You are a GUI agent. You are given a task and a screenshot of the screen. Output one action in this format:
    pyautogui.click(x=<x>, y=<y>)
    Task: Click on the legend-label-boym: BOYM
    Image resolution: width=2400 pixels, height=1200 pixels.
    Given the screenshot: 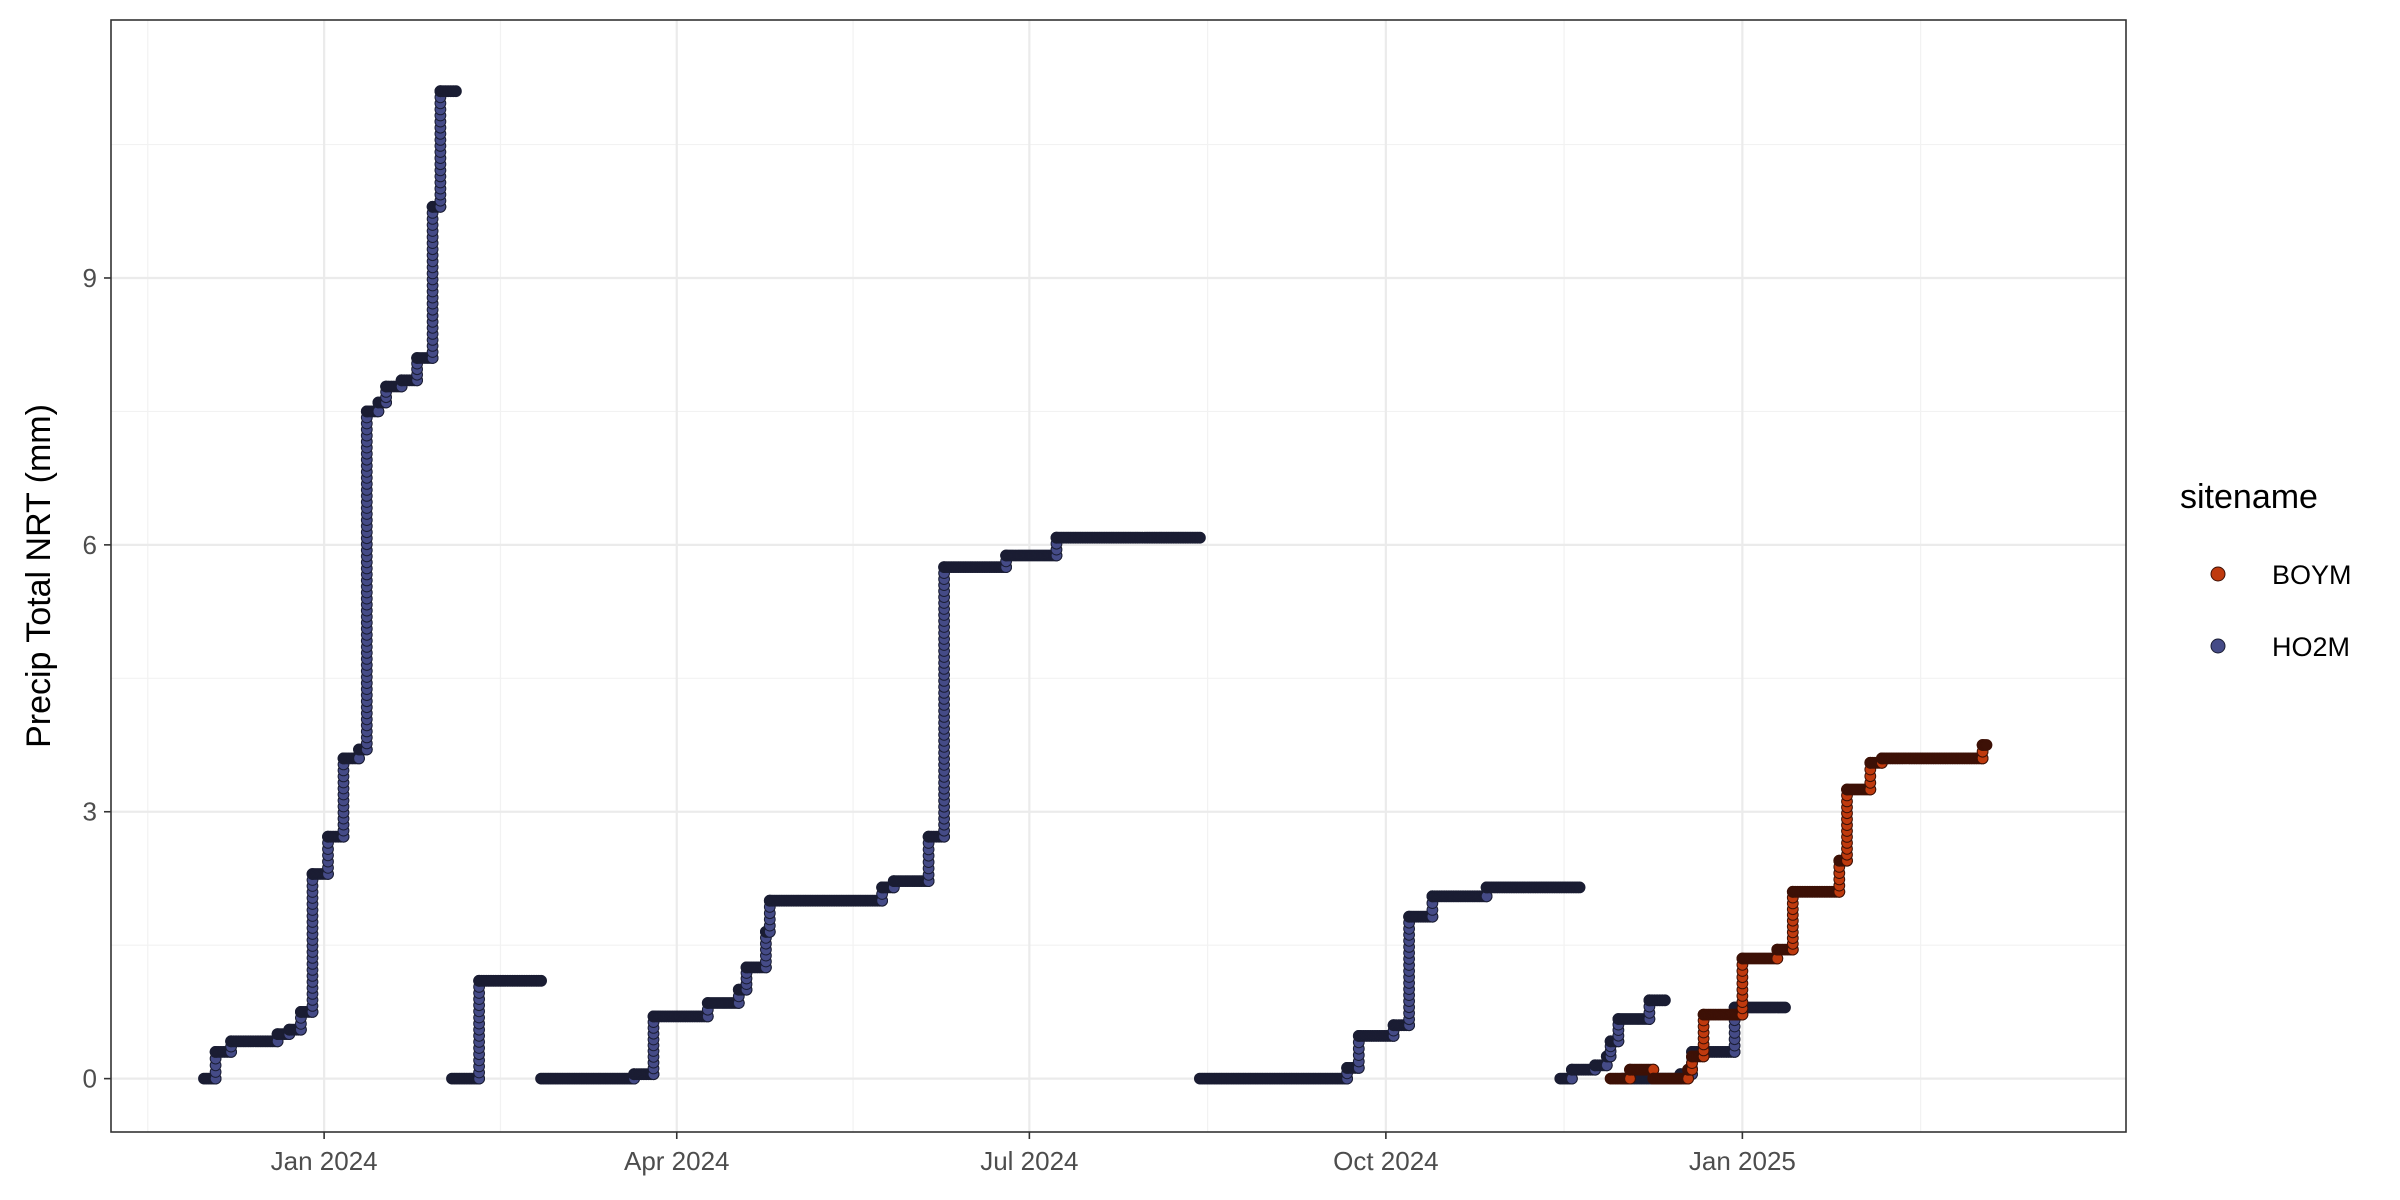 What is the action you would take?
    pyautogui.click(x=2312, y=575)
    